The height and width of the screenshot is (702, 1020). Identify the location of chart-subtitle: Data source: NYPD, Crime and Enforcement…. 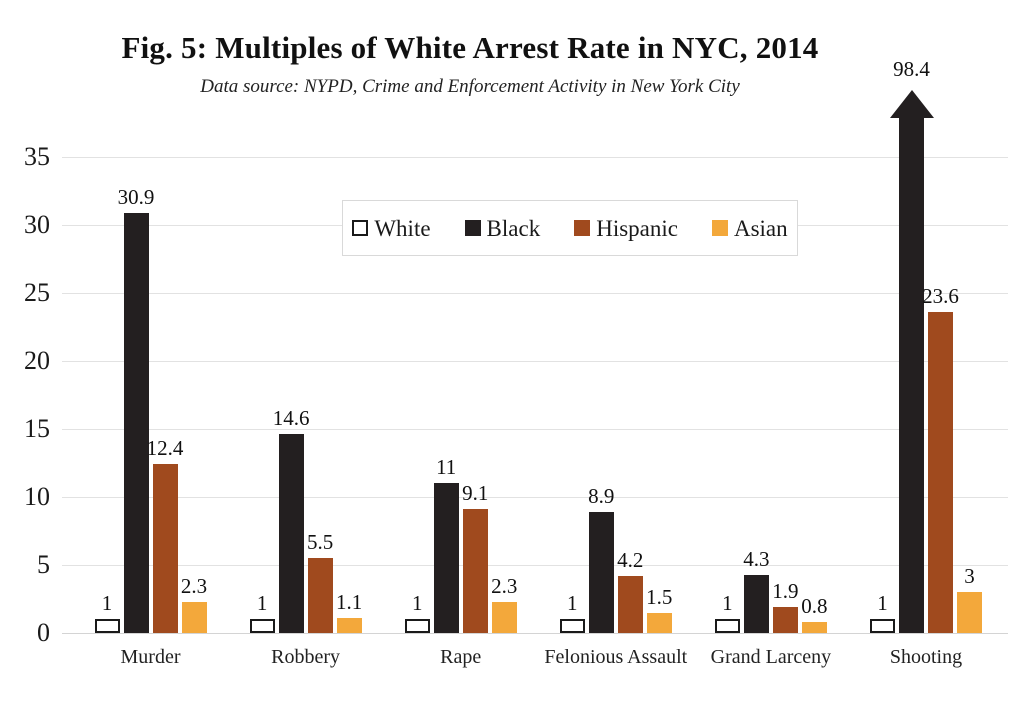
(470, 86).